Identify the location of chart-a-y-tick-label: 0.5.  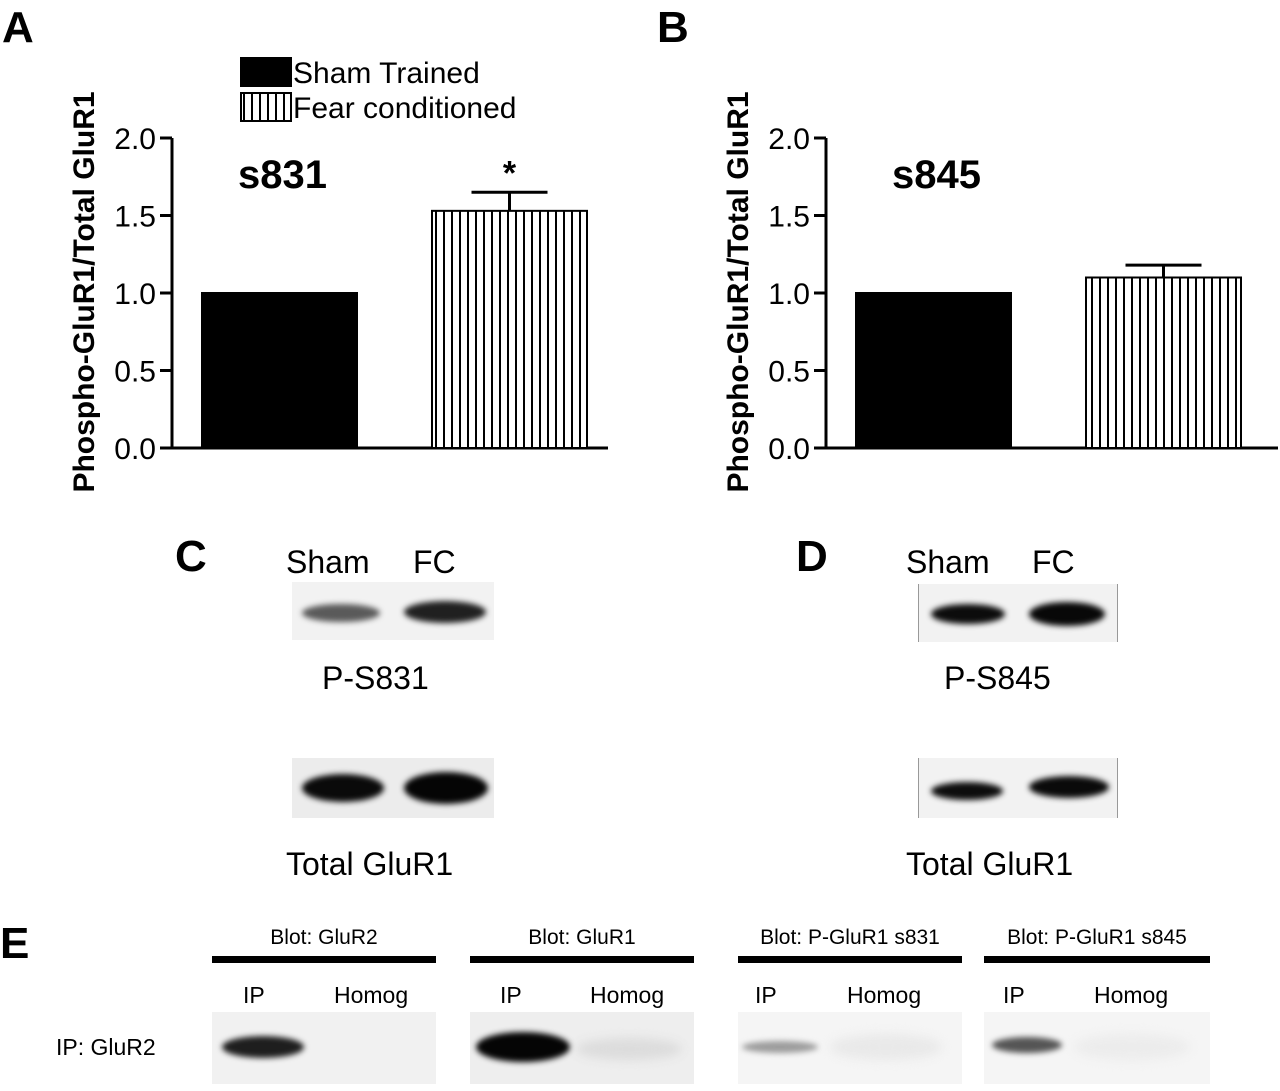
(135, 372).